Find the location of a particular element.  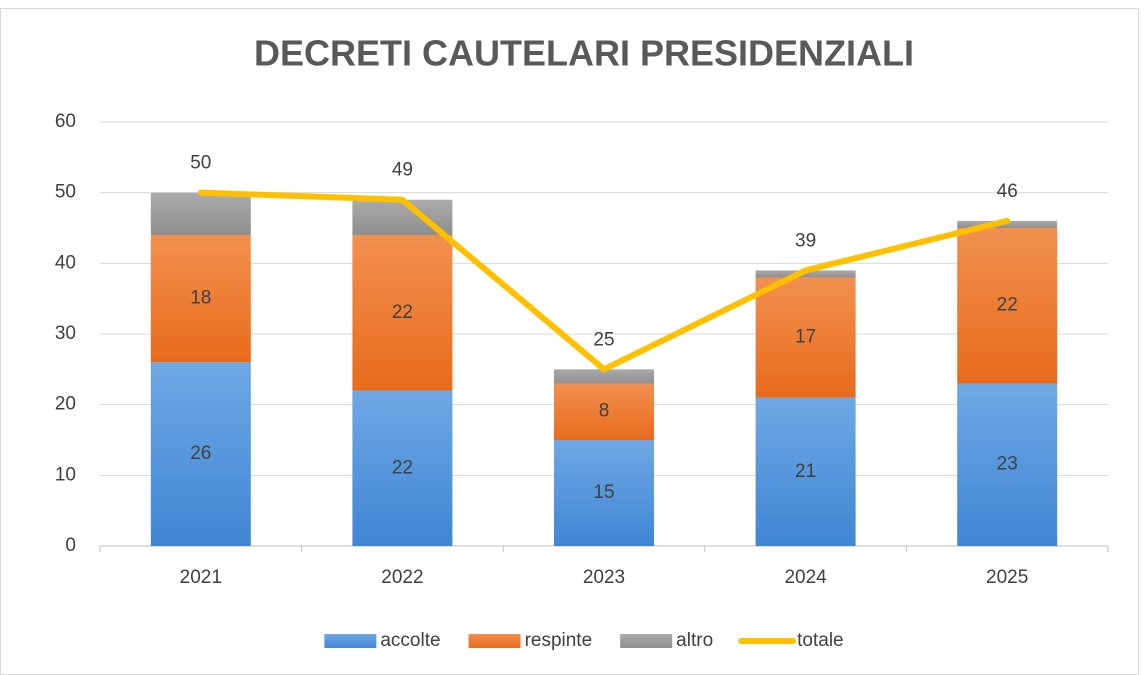

data-label: 46 is located at coordinates (1007, 191).